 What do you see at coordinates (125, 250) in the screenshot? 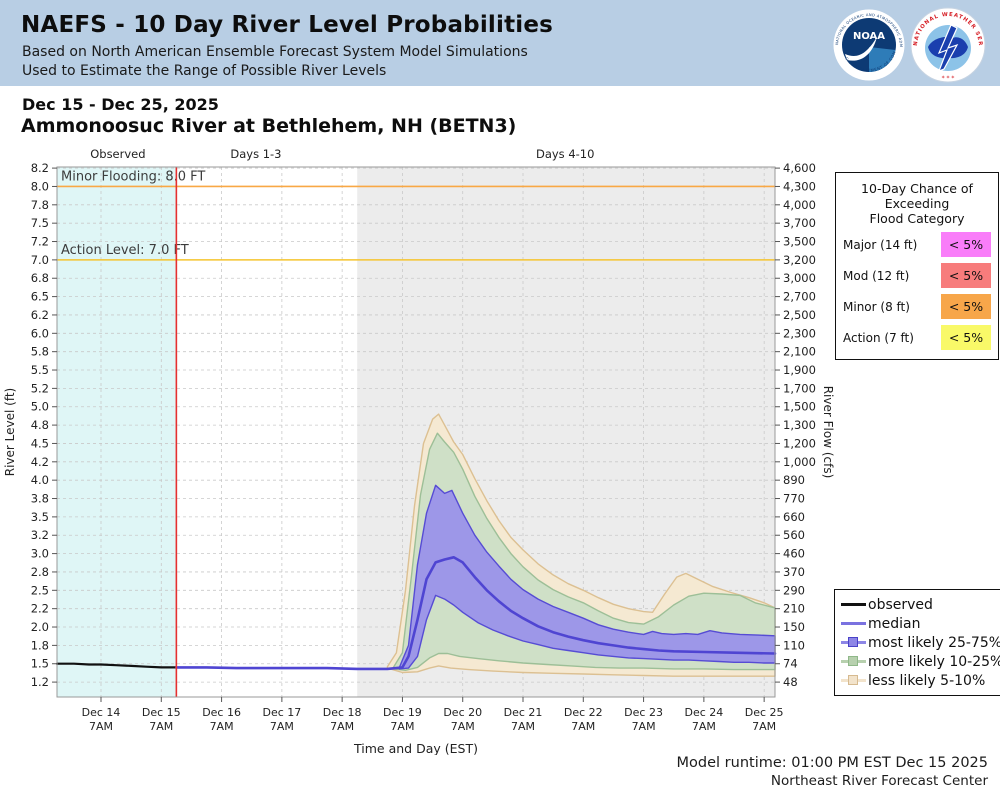
I see `threshold-label-1: Action Level: 7.0 FT` at bounding box center [125, 250].